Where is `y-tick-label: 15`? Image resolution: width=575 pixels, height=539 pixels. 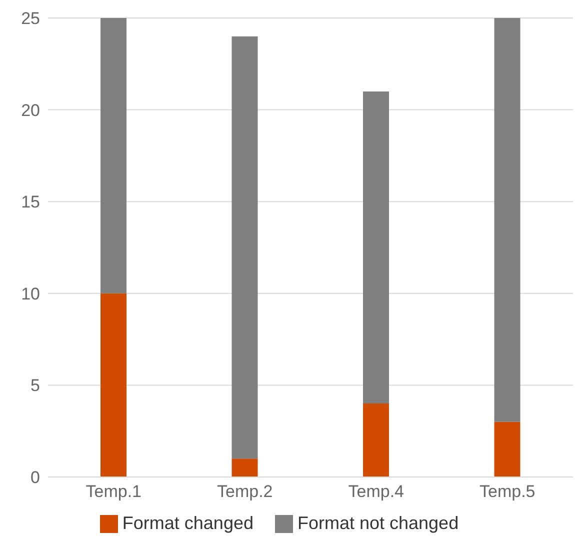
y-tick-label: 15 is located at coordinates (30, 202).